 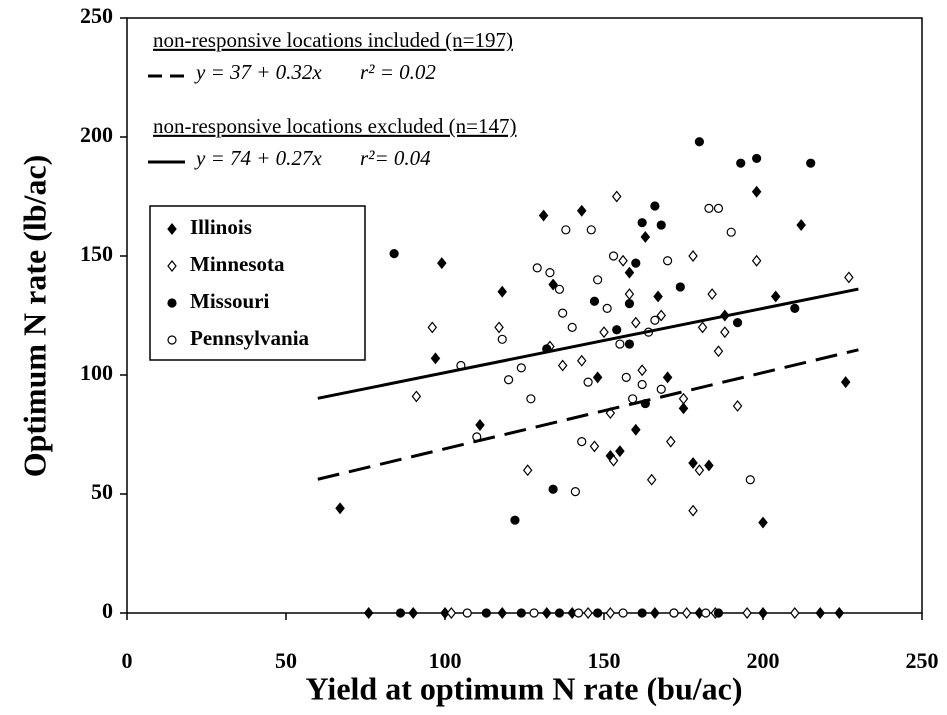 What do you see at coordinates (221, 227) in the screenshot?
I see `legend-label: Illinois` at bounding box center [221, 227].